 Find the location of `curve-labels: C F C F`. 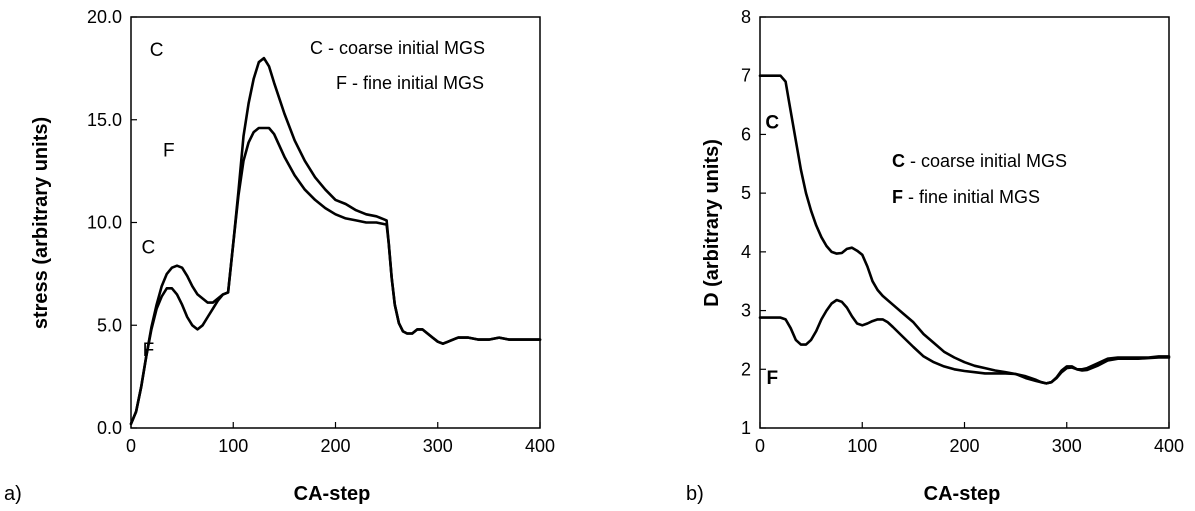

curve-labels: C F C F is located at coordinates (158, 200).